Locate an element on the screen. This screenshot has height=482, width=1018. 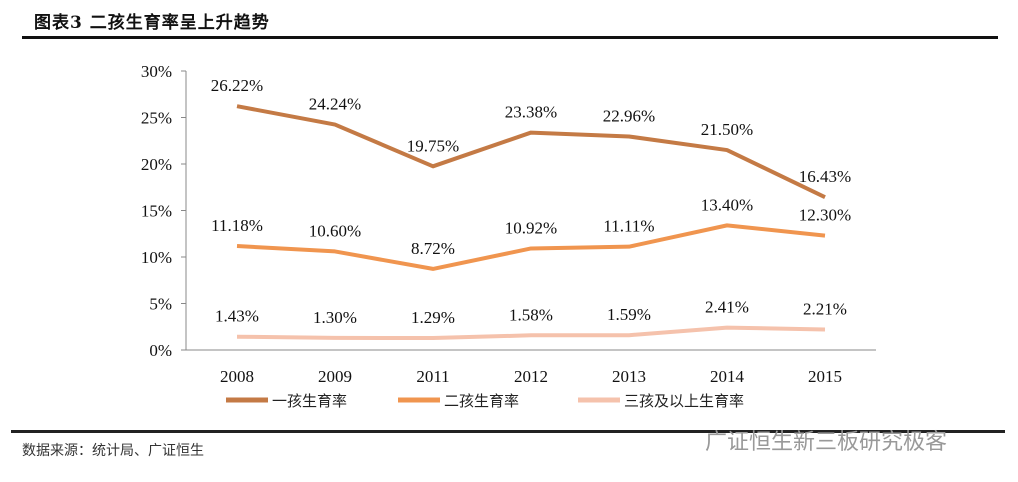
data-label: 8.72% is located at coordinates (433, 248).